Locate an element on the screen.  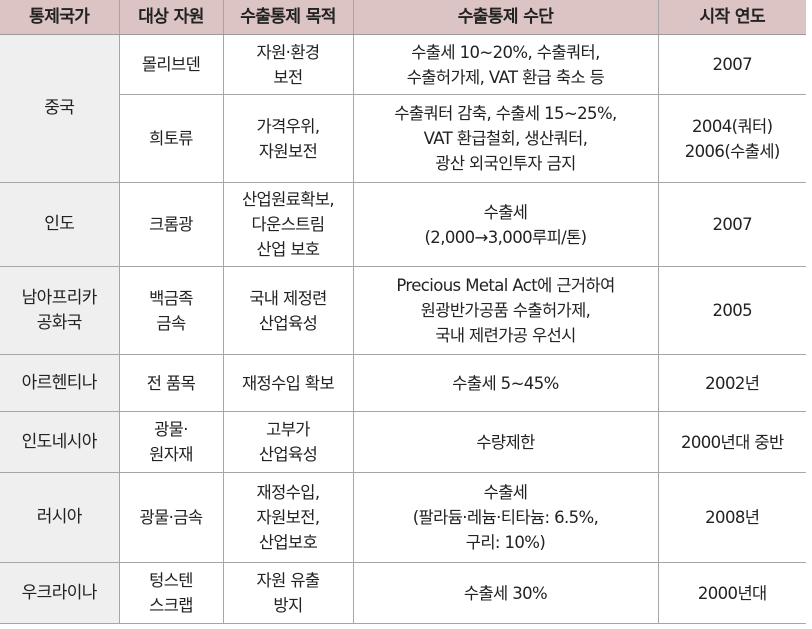
country-cell: 아르헨티나 is located at coordinates (60, 383).